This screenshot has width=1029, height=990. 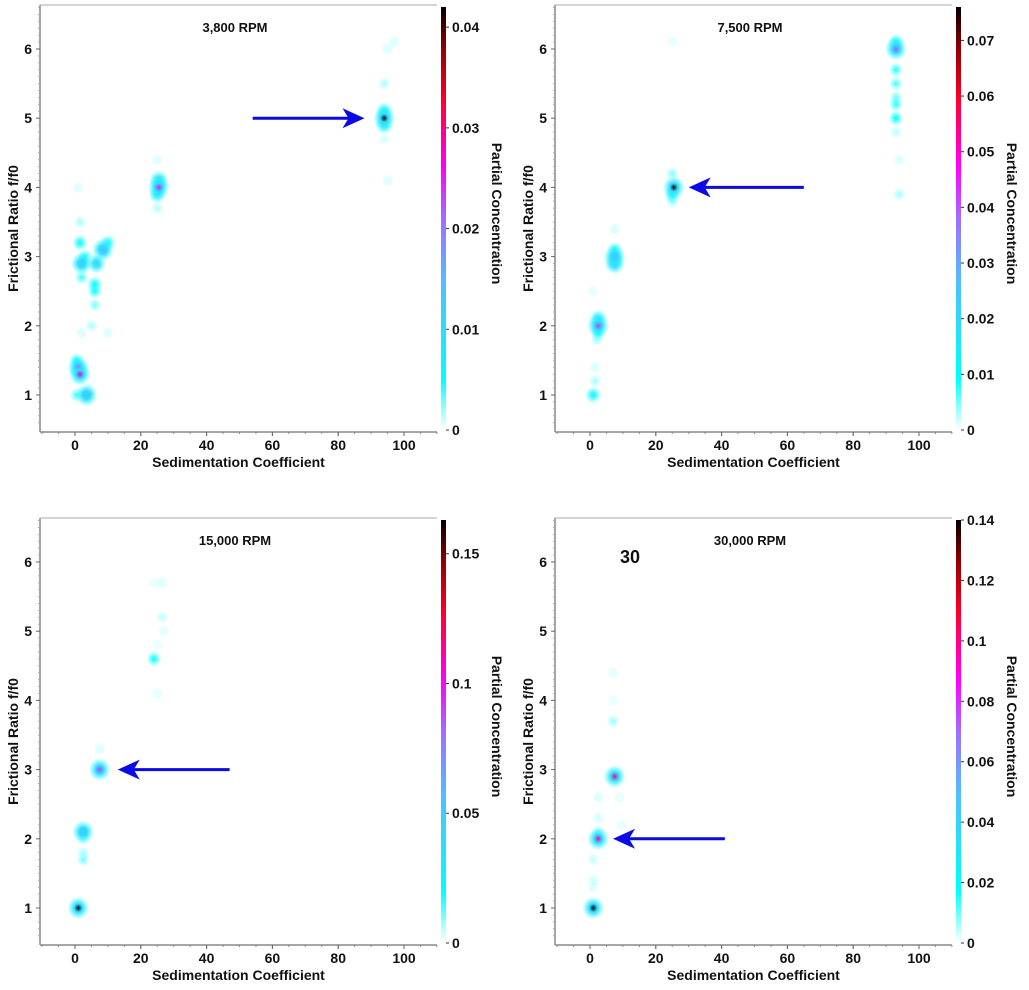 I want to click on colorbar-tick-label: 0.12, so click(x=980, y=580).